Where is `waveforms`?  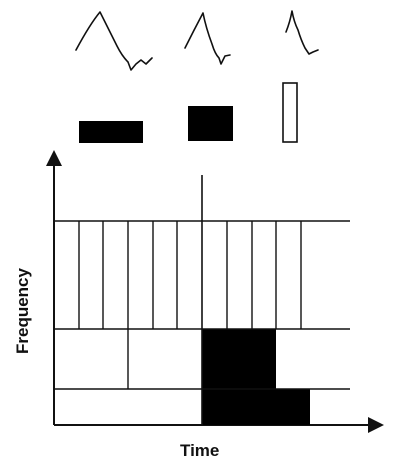
waveforms is located at coordinates (197, 40).